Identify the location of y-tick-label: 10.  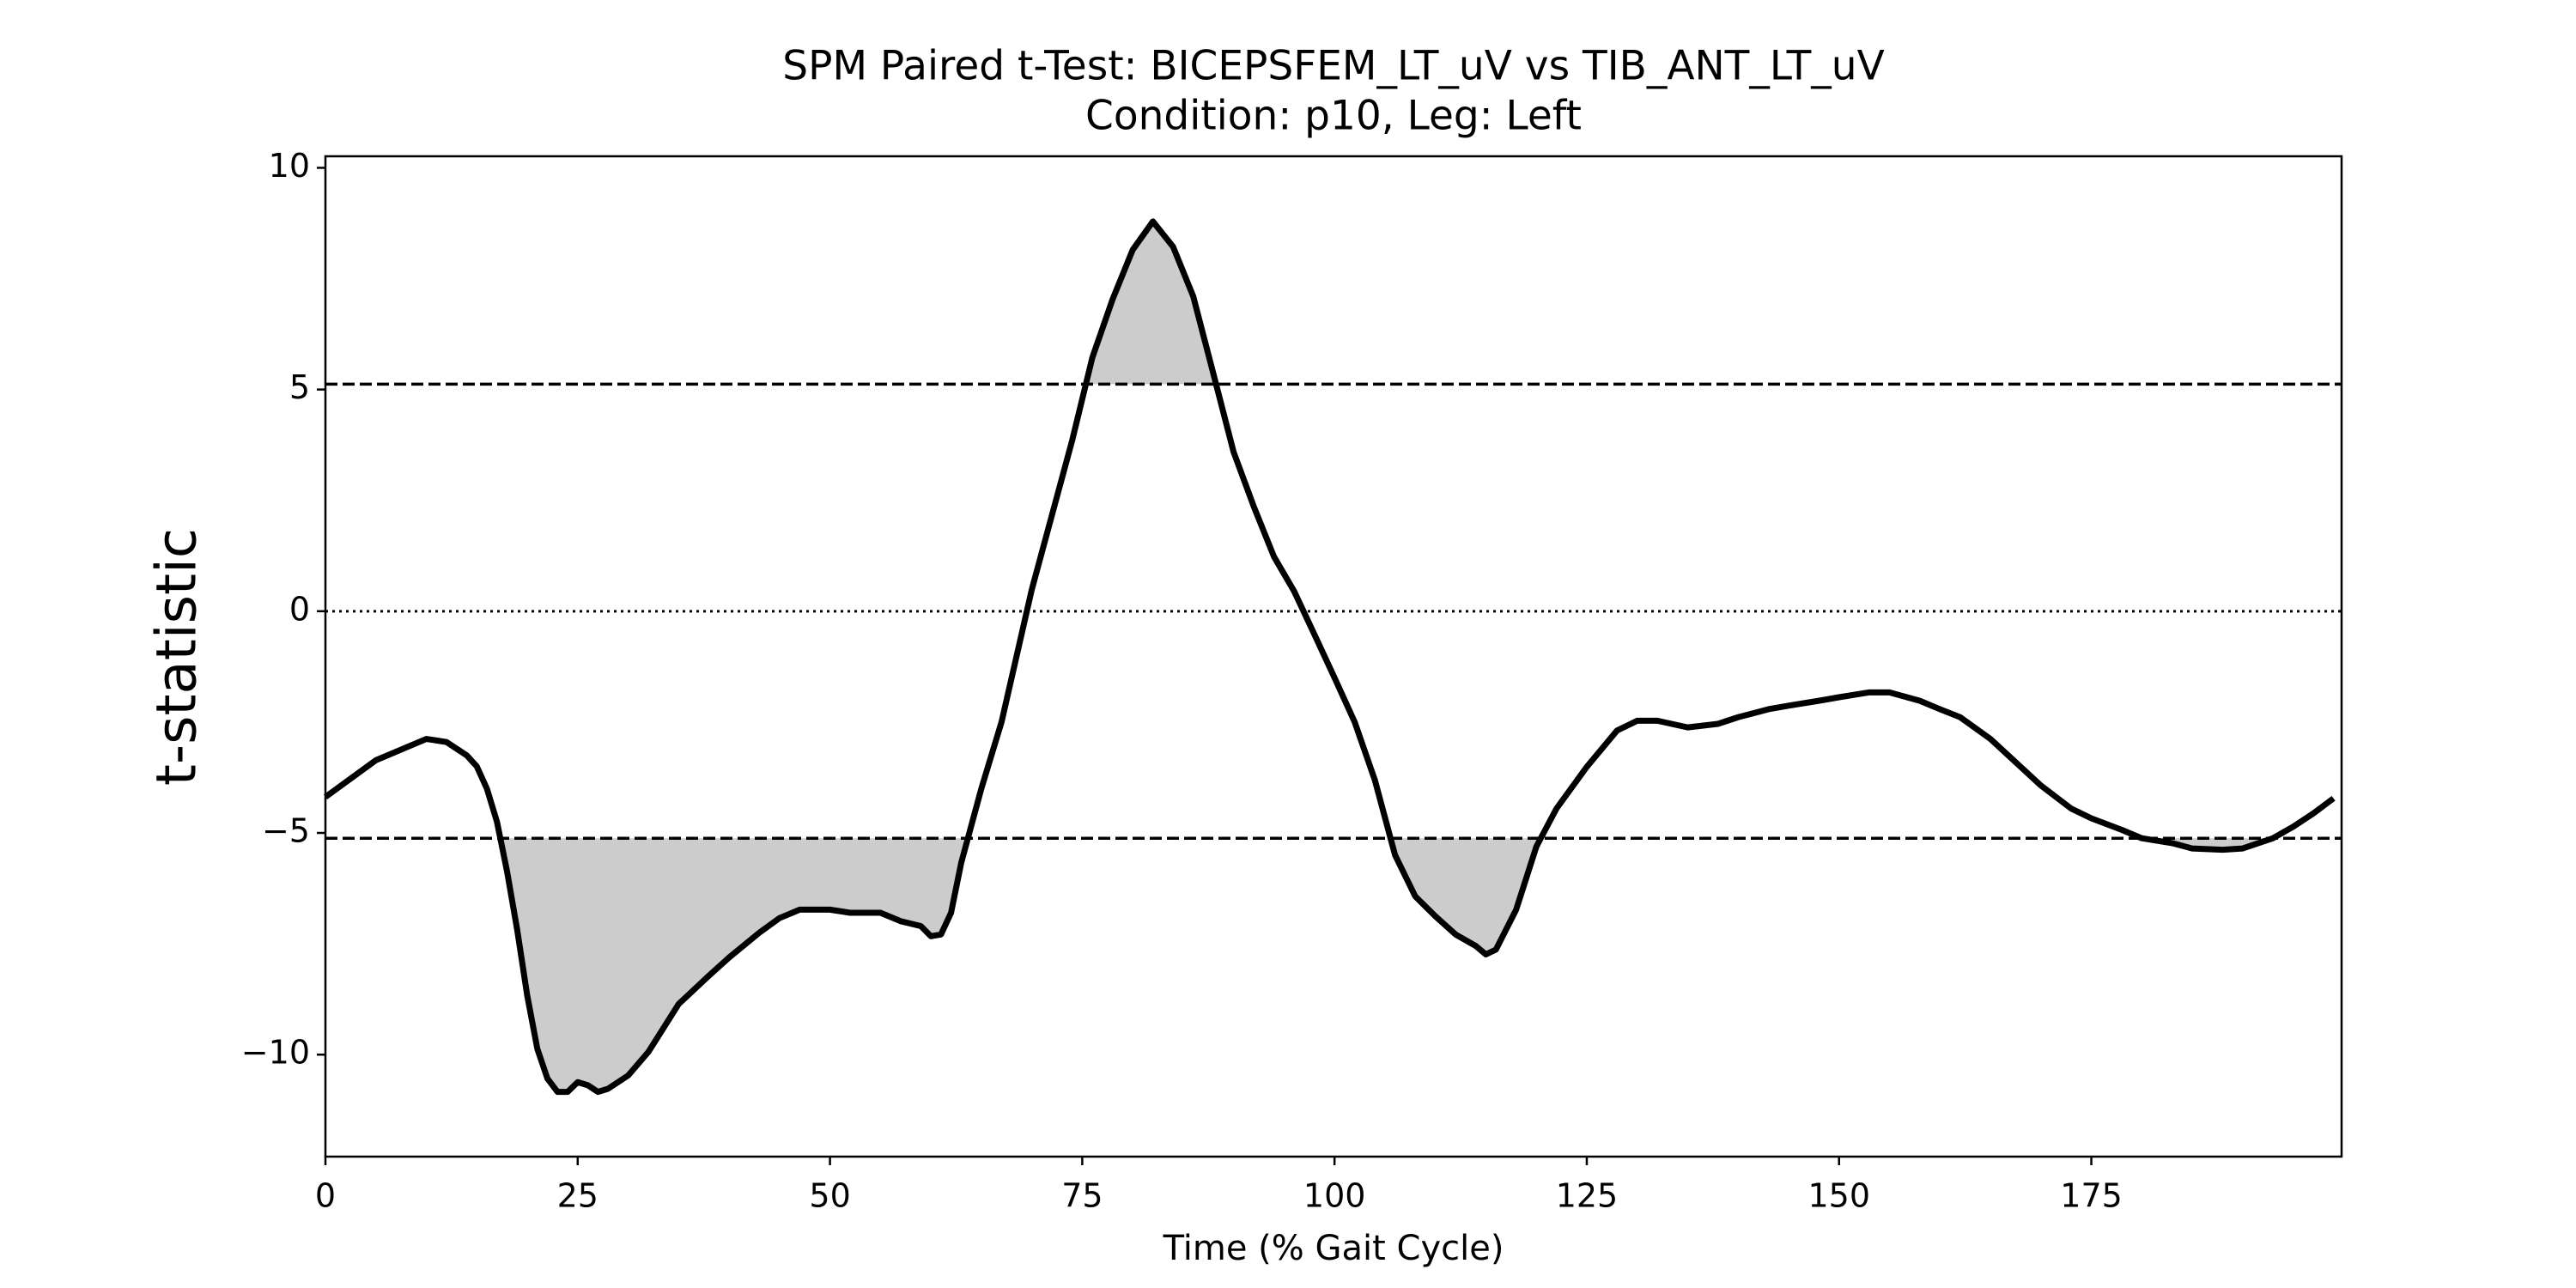
(290, 166).